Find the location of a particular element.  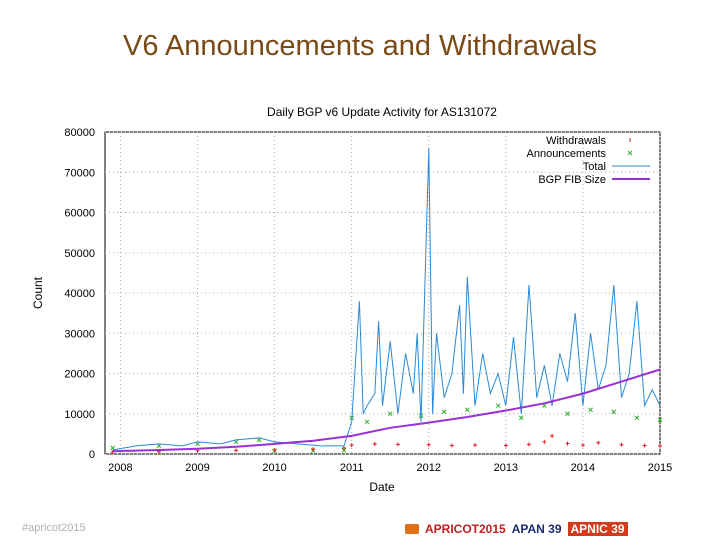

y-tick-label: 20000 is located at coordinates (79, 375).